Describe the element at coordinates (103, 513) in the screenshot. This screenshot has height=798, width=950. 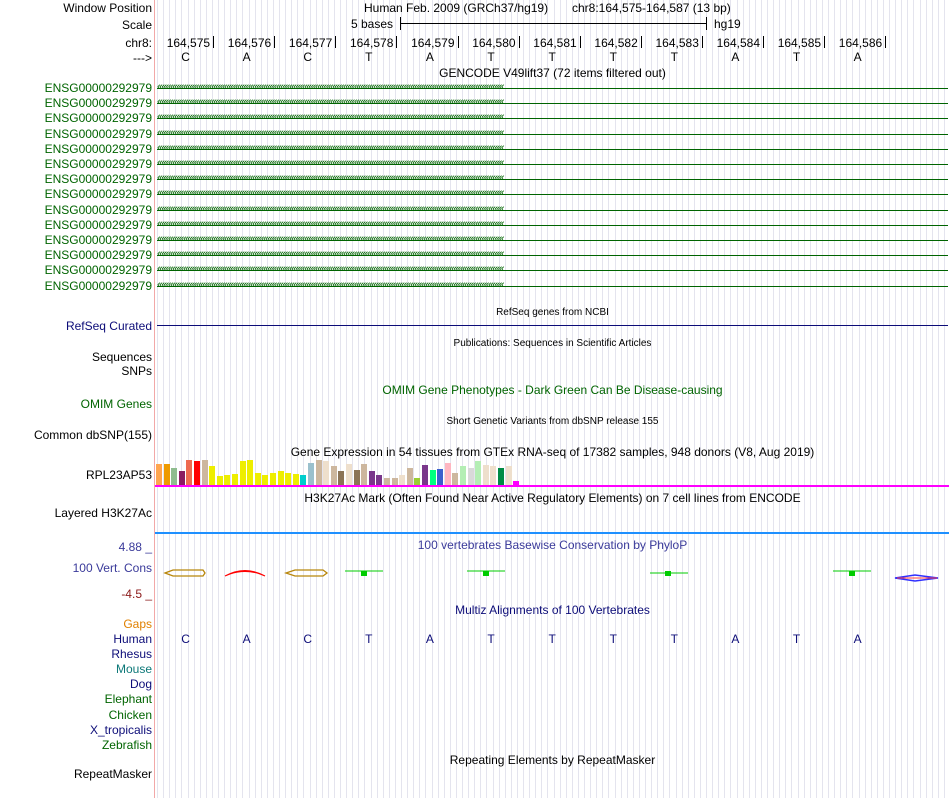
I see `h3k27ac-label: Layered H3K27Ac` at that location.